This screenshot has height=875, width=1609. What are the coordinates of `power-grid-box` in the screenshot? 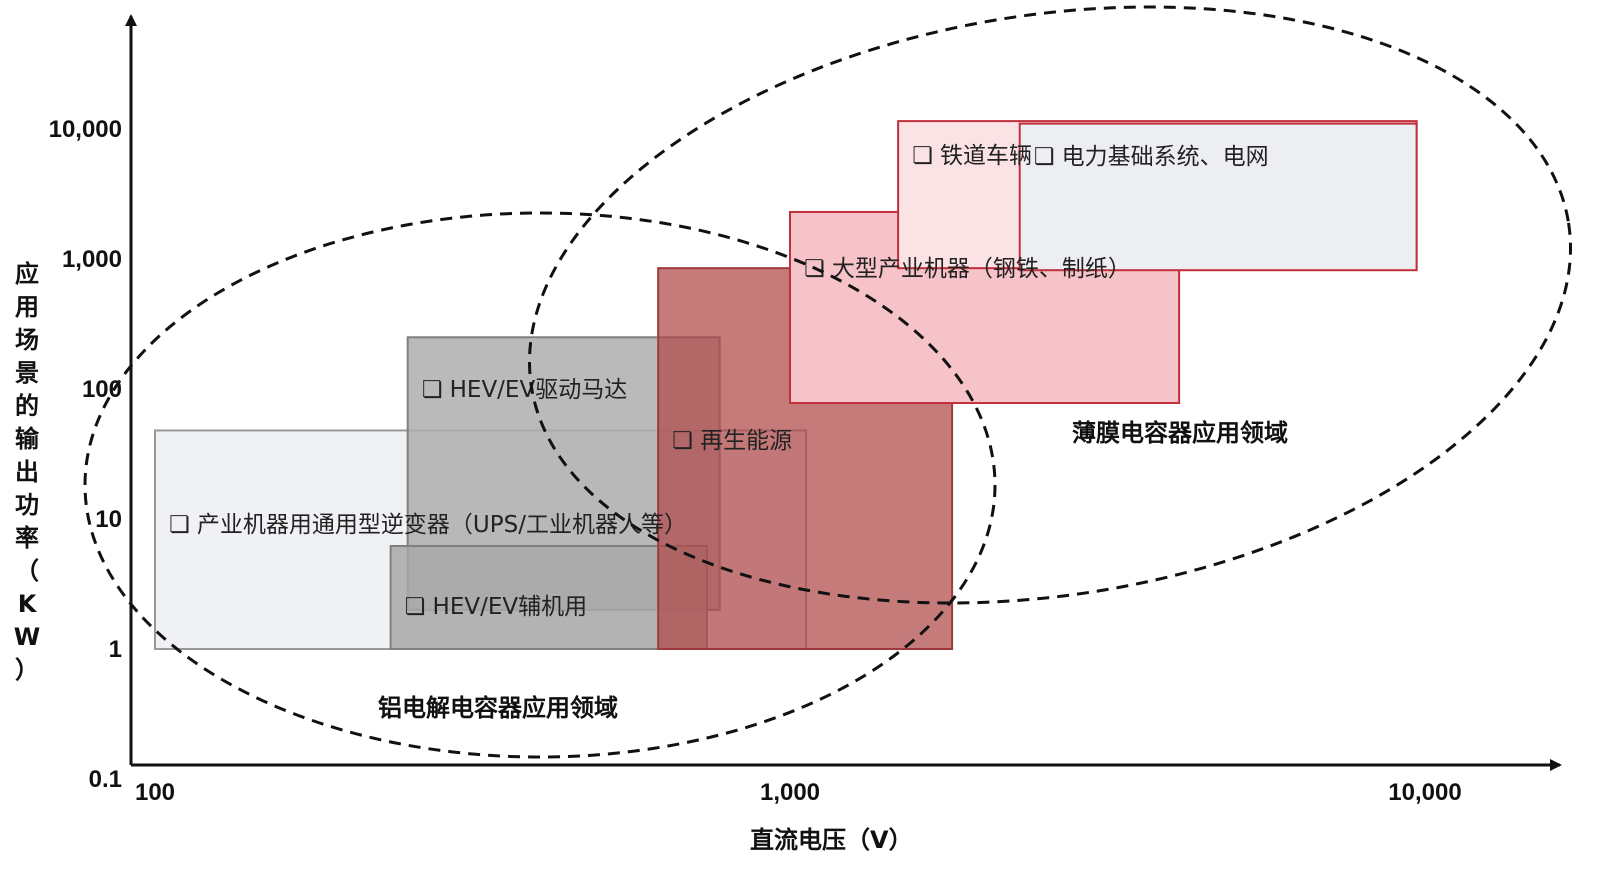 It's located at (1218, 197).